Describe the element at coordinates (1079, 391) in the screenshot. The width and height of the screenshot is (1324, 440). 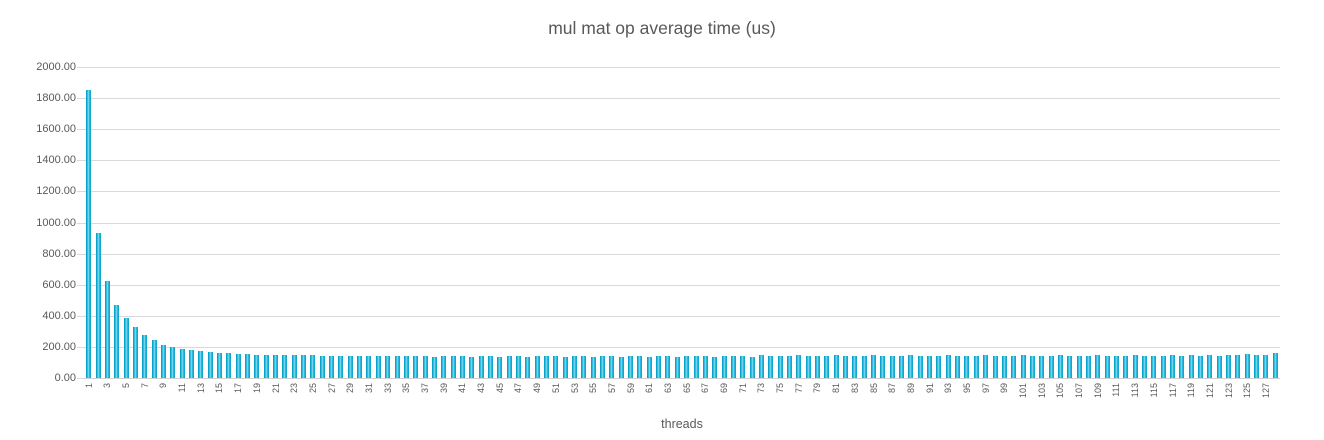
I see `x-tick-label: 107` at that location.